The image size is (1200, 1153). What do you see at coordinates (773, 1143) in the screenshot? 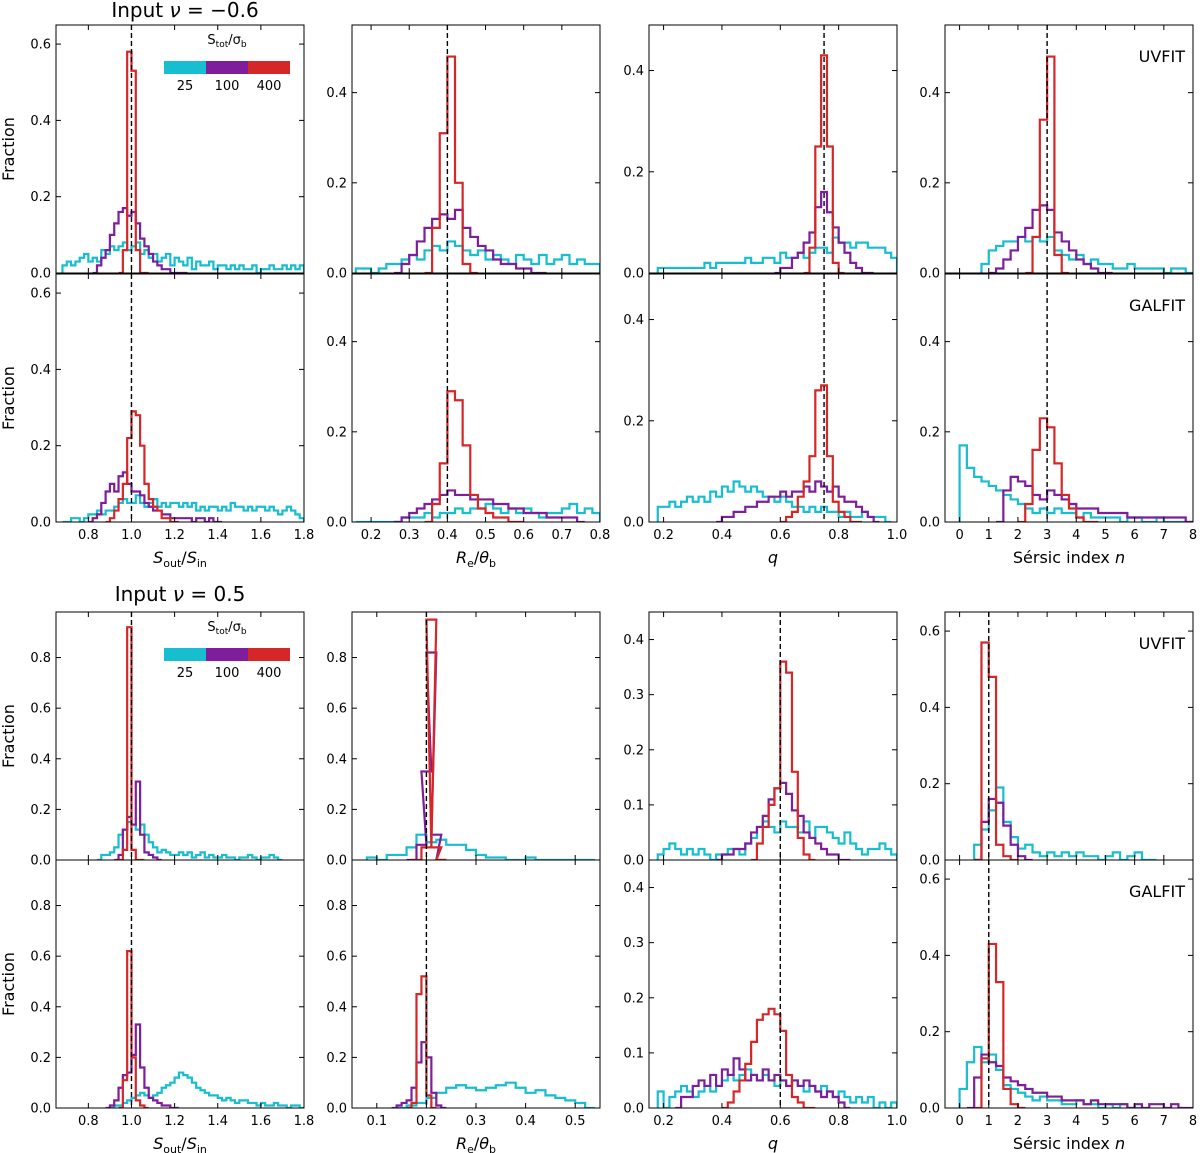
I see `x-axis-label: q` at bounding box center [773, 1143].